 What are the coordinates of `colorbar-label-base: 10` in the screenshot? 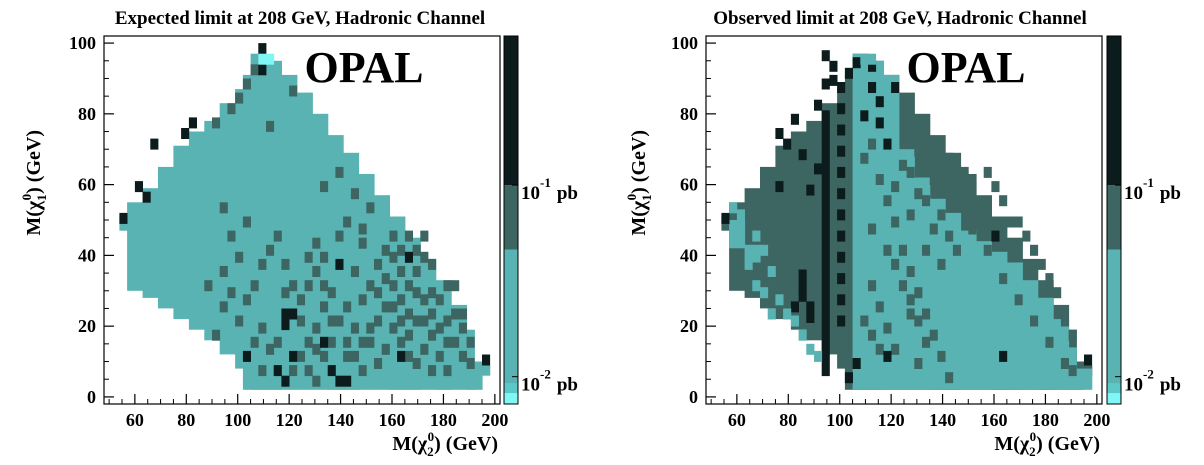 It's located at (1133, 193).